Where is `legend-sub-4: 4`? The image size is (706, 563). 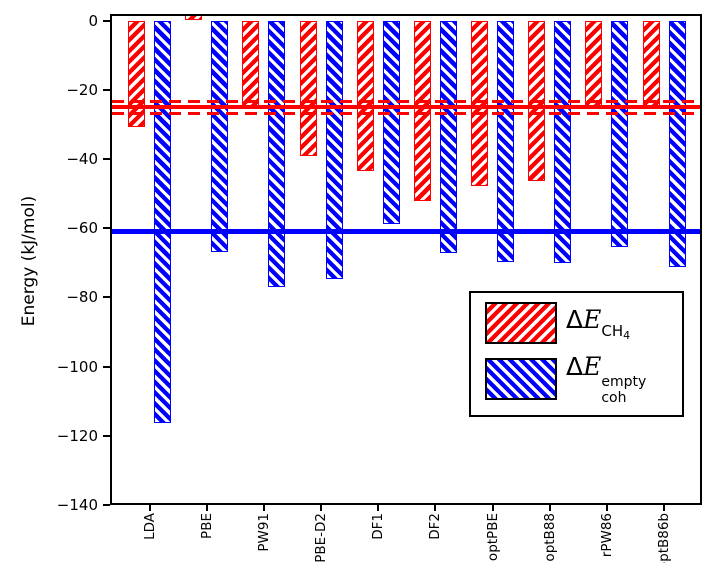
legend-sub-4: 4 is located at coordinates (627, 335).